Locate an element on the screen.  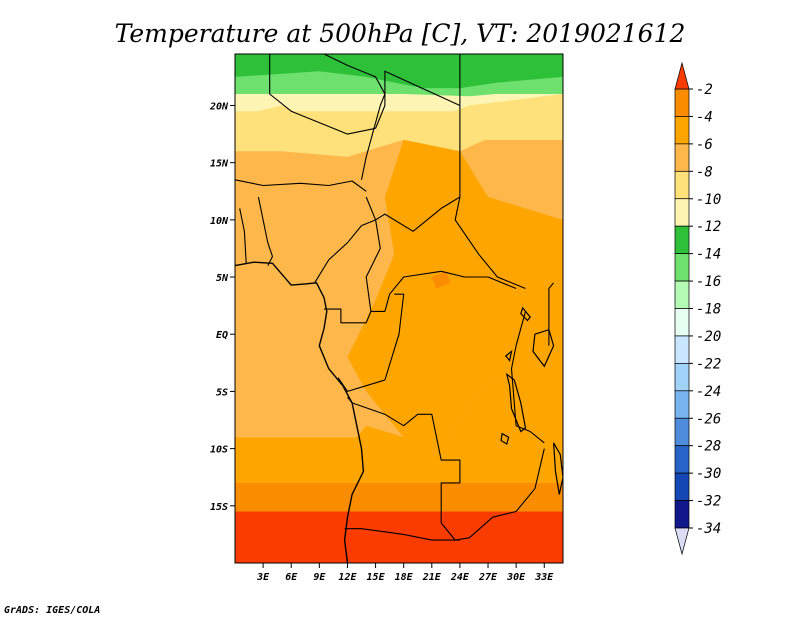
colorbar-label: -12 is located at coordinates (708, 227).